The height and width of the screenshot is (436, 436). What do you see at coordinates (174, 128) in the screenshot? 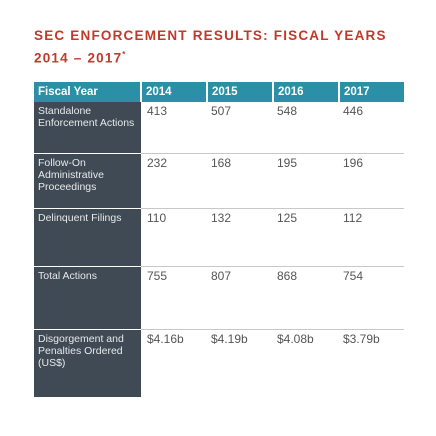
I see `cell-2014: 413` at bounding box center [174, 128].